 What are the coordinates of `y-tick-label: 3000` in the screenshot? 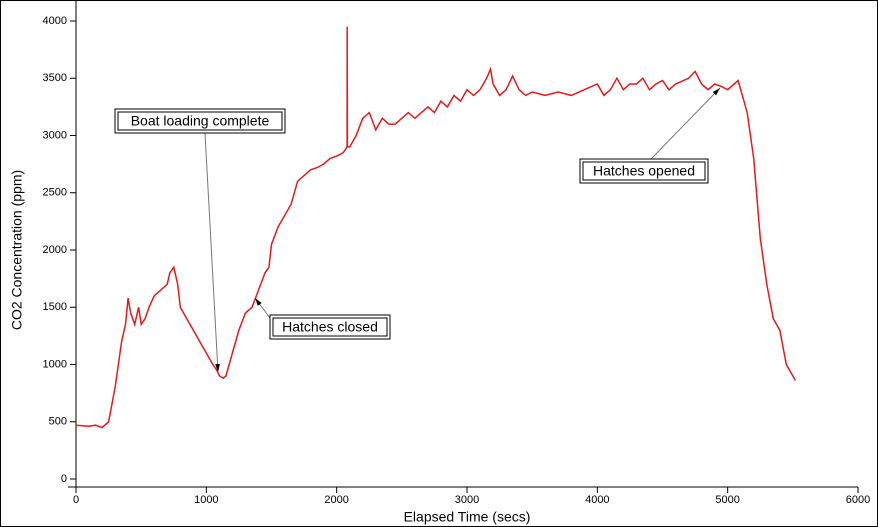 It's located at (55, 135).